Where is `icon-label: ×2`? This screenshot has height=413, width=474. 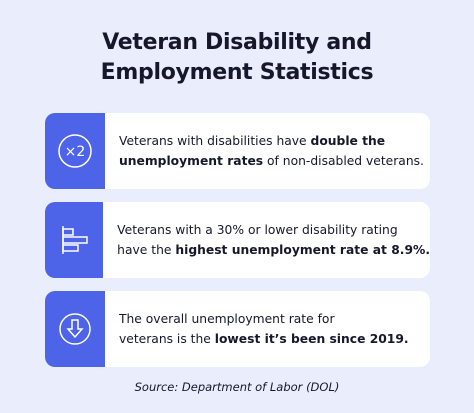
icon-label: ×2 is located at coordinates (75, 152).